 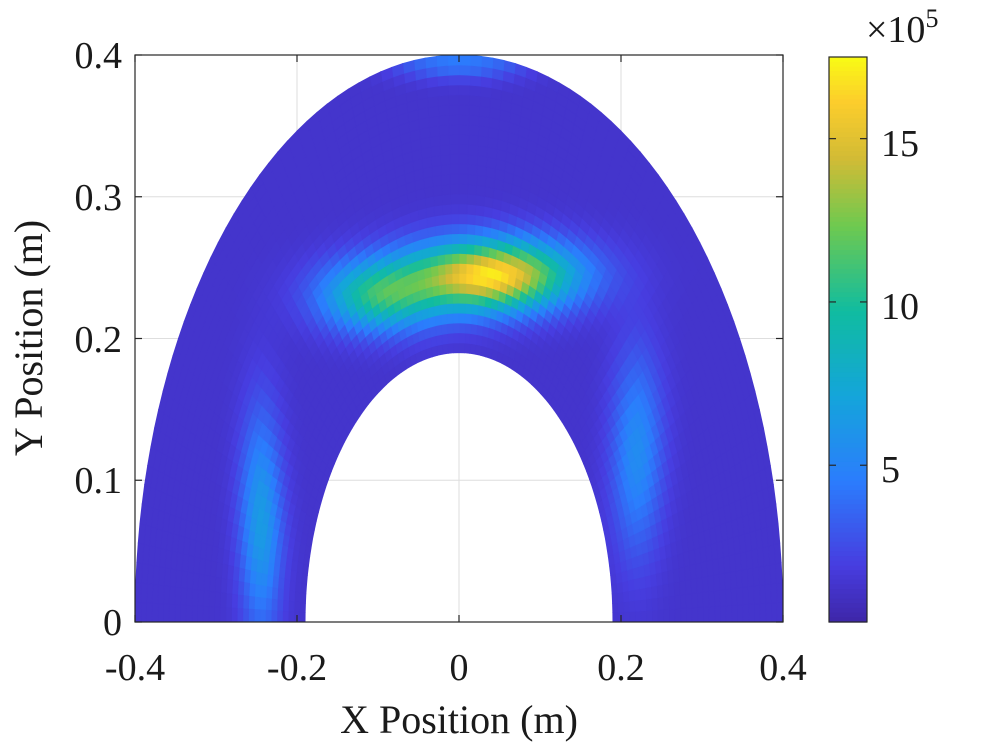 What do you see at coordinates (895, 30) in the screenshot?
I see `colorbar-multiplier-base: ×10` at bounding box center [895, 30].